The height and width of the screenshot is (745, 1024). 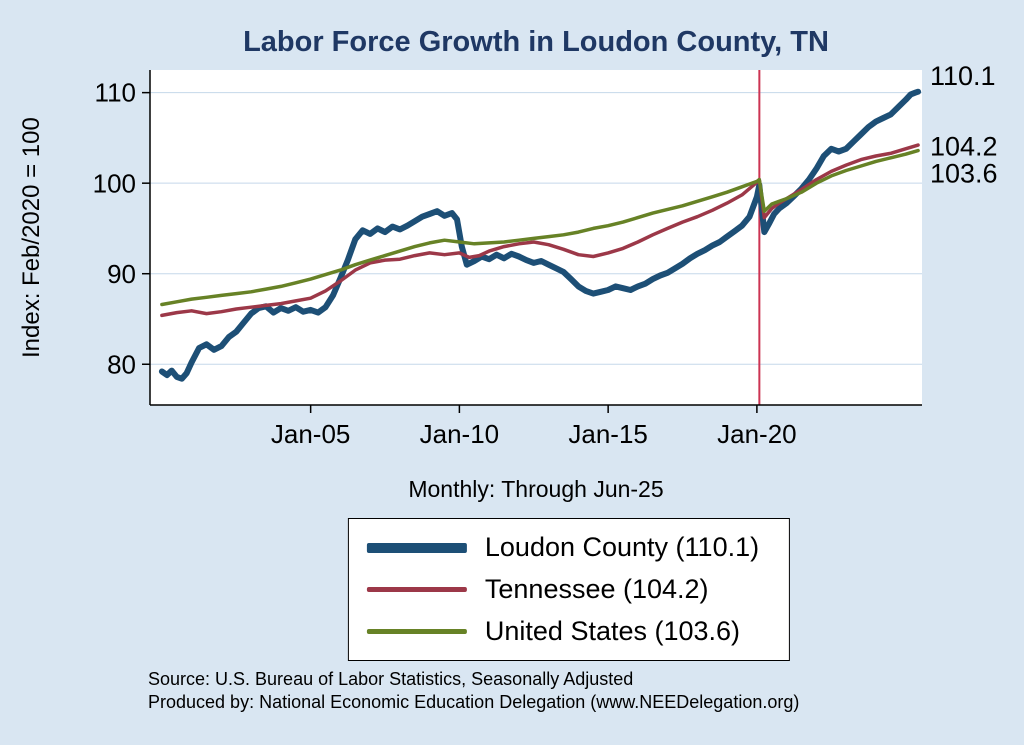 What do you see at coordinates (608, 434) in the screenshot?
I see `x-tick-label: Jan-15` at bounding box center [608, 434].